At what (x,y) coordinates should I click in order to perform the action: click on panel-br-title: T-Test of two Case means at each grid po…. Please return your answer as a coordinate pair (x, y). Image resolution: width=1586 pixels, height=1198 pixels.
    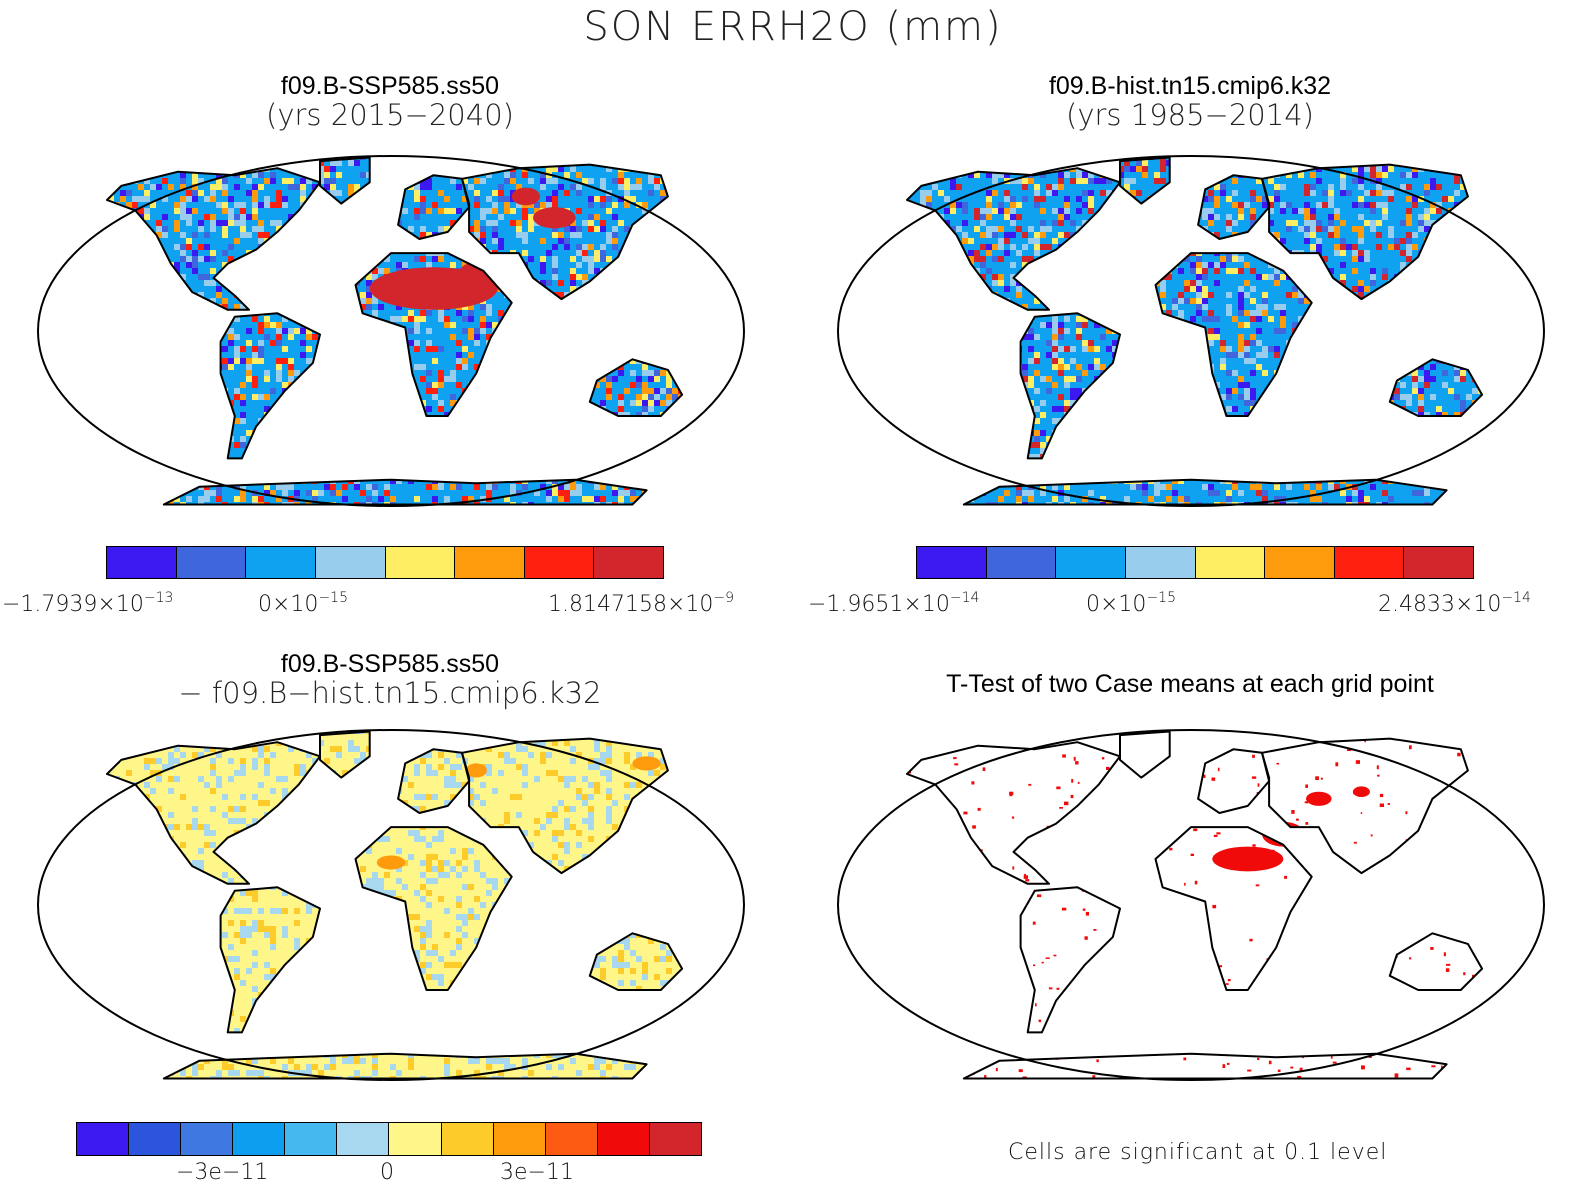
    Looking at the image, I should click on (1190, 684).